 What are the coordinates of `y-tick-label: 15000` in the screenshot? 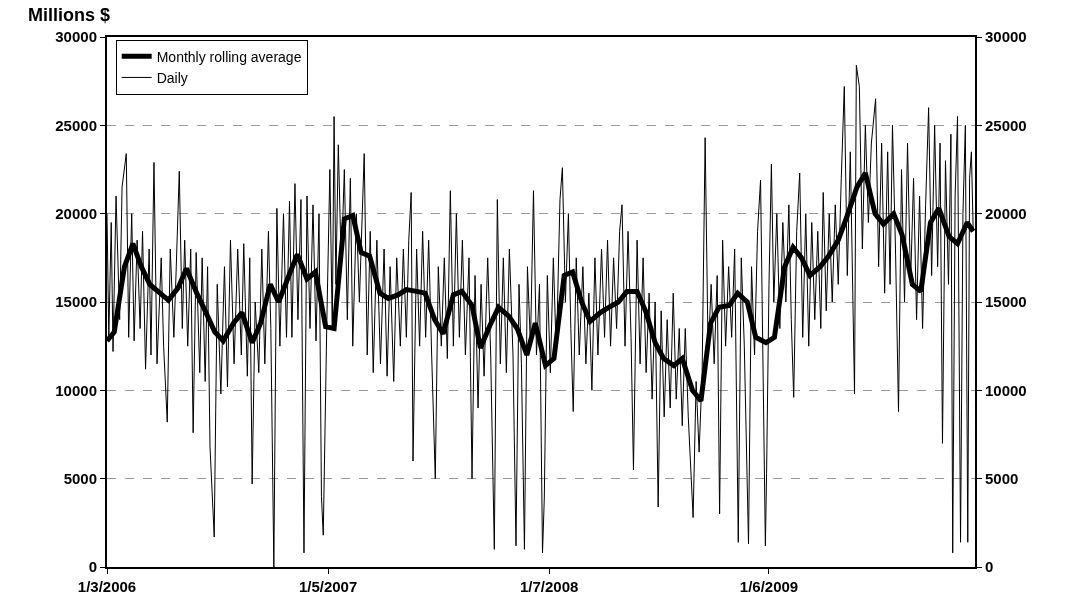 It's located at (76, 302).